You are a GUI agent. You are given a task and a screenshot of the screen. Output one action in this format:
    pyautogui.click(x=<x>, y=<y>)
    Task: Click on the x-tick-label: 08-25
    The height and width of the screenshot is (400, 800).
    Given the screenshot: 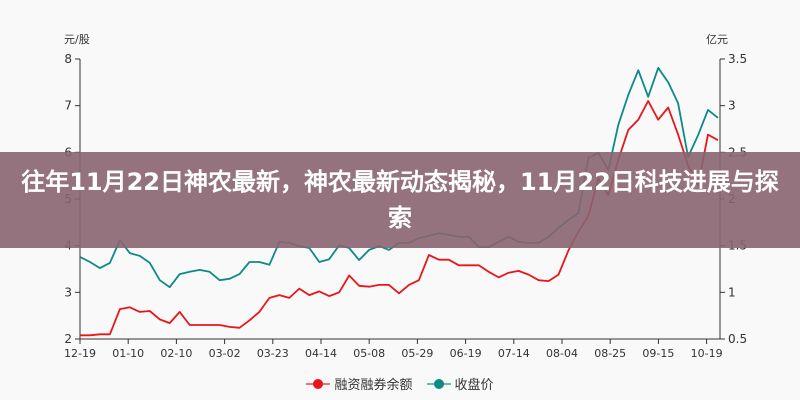 What is the action you would take?
    pyautogui.click(x=610, y=353)
    